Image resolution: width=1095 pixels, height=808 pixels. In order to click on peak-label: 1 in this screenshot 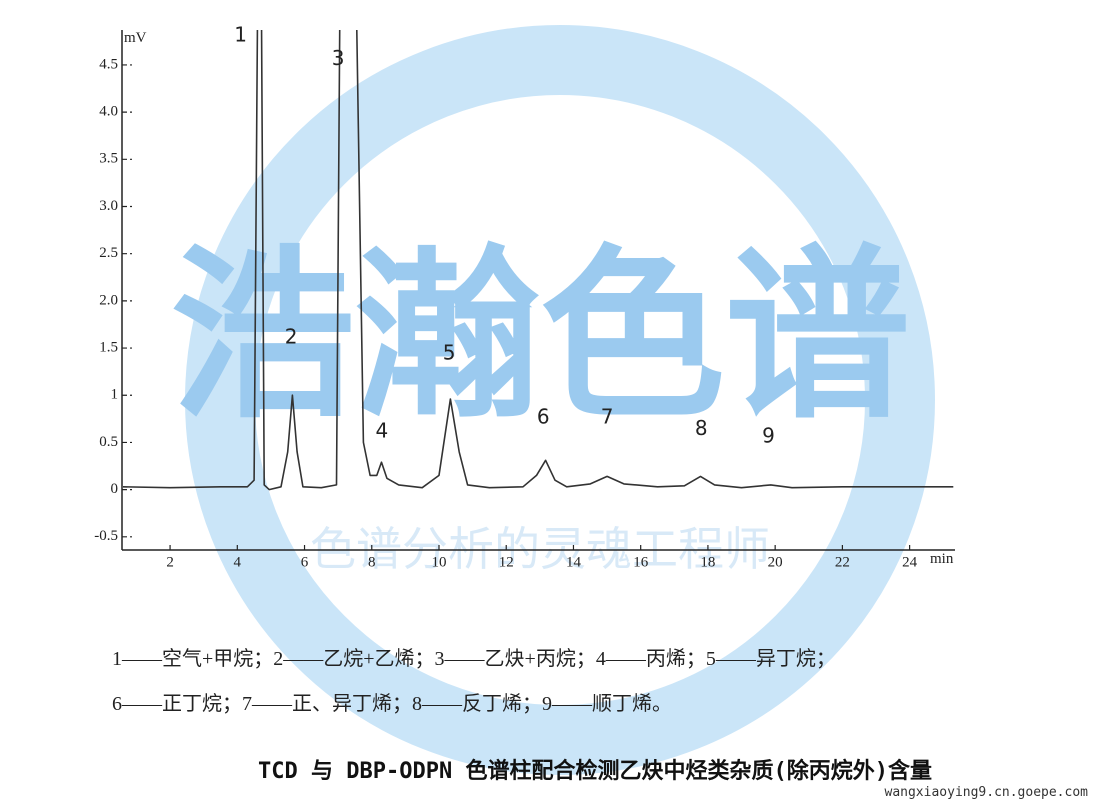, I will do `click(240, 34)`.